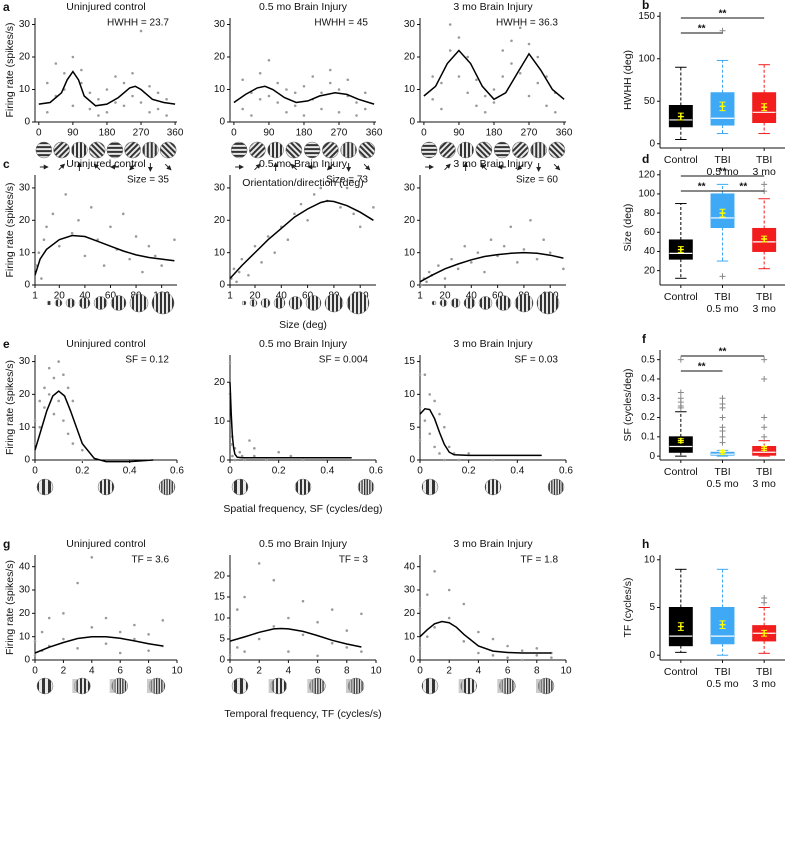 Image resolution: width=798 pixels, height=845 pixels. I want to click on x-tick-label: 270, so click(339, 133).